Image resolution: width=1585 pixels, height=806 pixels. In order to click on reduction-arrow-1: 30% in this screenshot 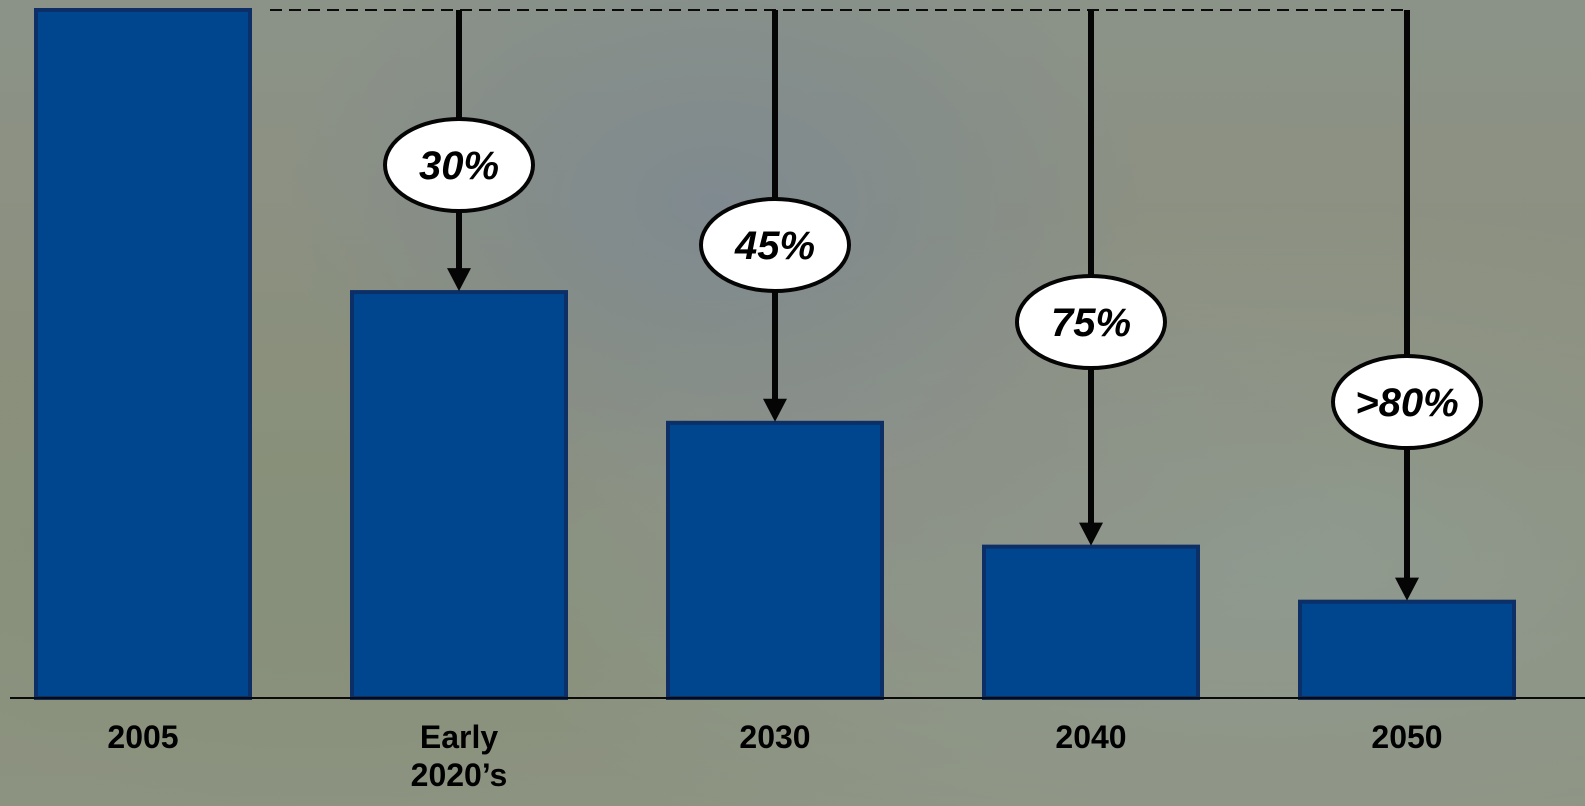, I will do `click(459, 151)`.